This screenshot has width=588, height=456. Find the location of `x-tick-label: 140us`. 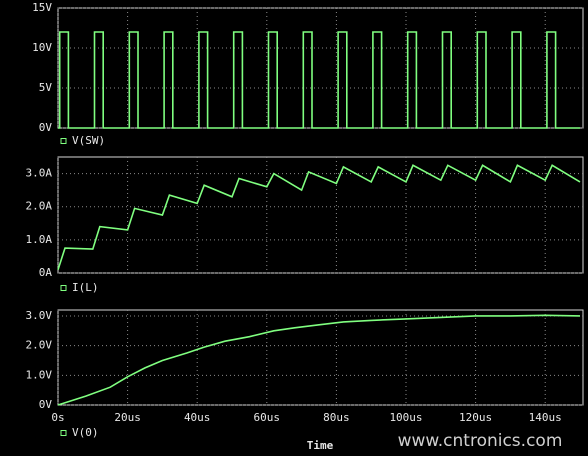

x-tick-label: 140us is located at coordinates (545, 417).